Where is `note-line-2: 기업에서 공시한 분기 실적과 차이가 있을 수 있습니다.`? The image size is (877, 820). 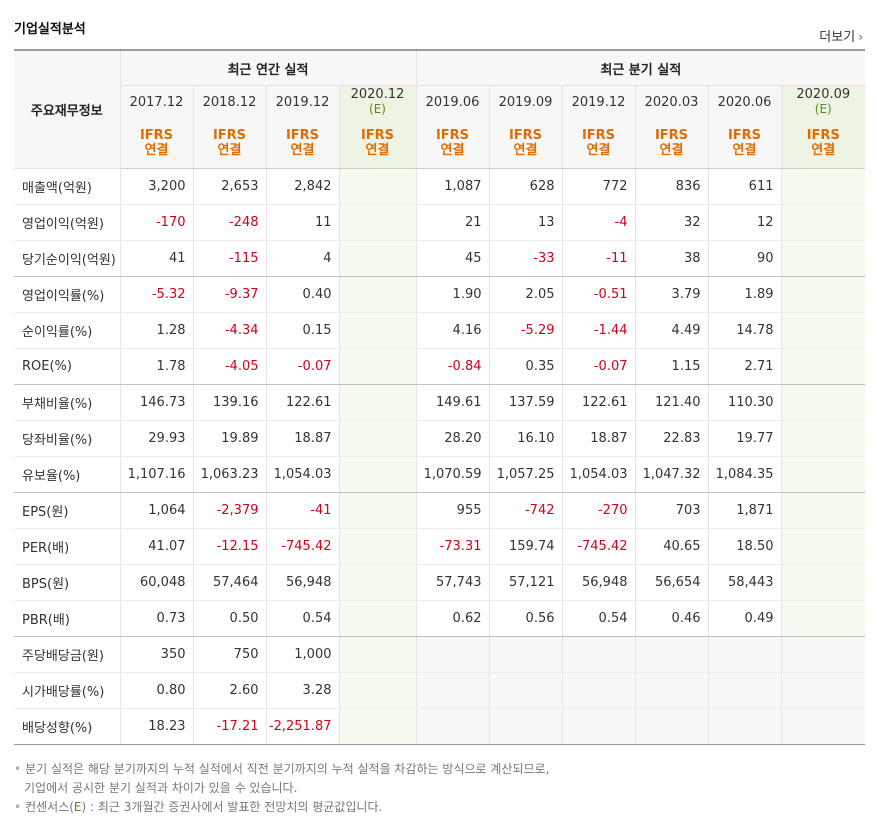
note-line-2: 기업에서 공시한 분기 실적과 차이가 있을 수 있습니다. is located at coordinates (161, 788).